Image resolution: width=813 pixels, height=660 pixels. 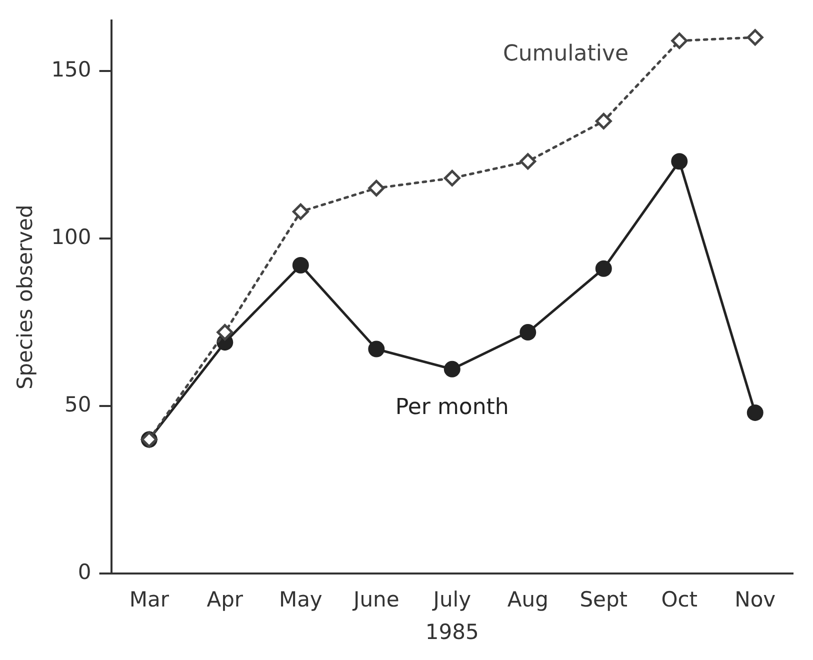 I want to click on y-tick-label: 50, so click(x=78, y=404).